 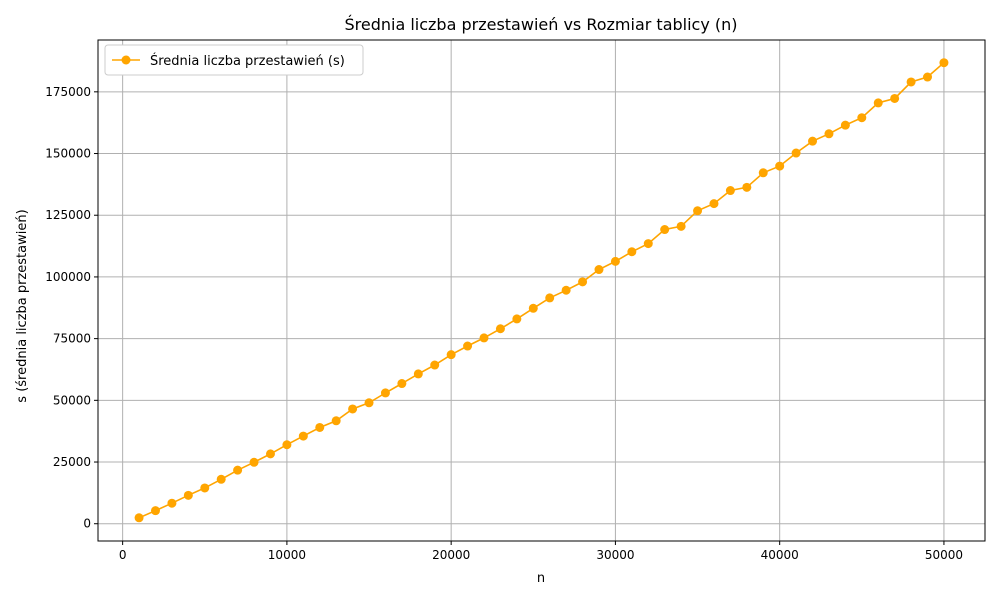 I want to click on y-tick-label: 75000, so click(x=72, y=339).